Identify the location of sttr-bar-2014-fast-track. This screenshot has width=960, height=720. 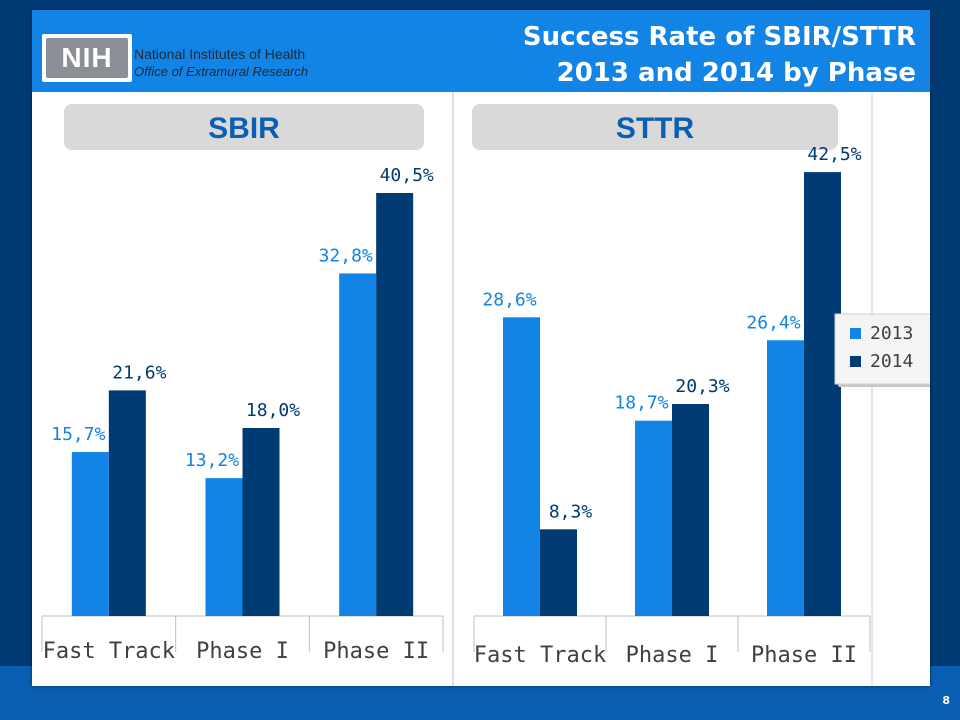
(558, 572).